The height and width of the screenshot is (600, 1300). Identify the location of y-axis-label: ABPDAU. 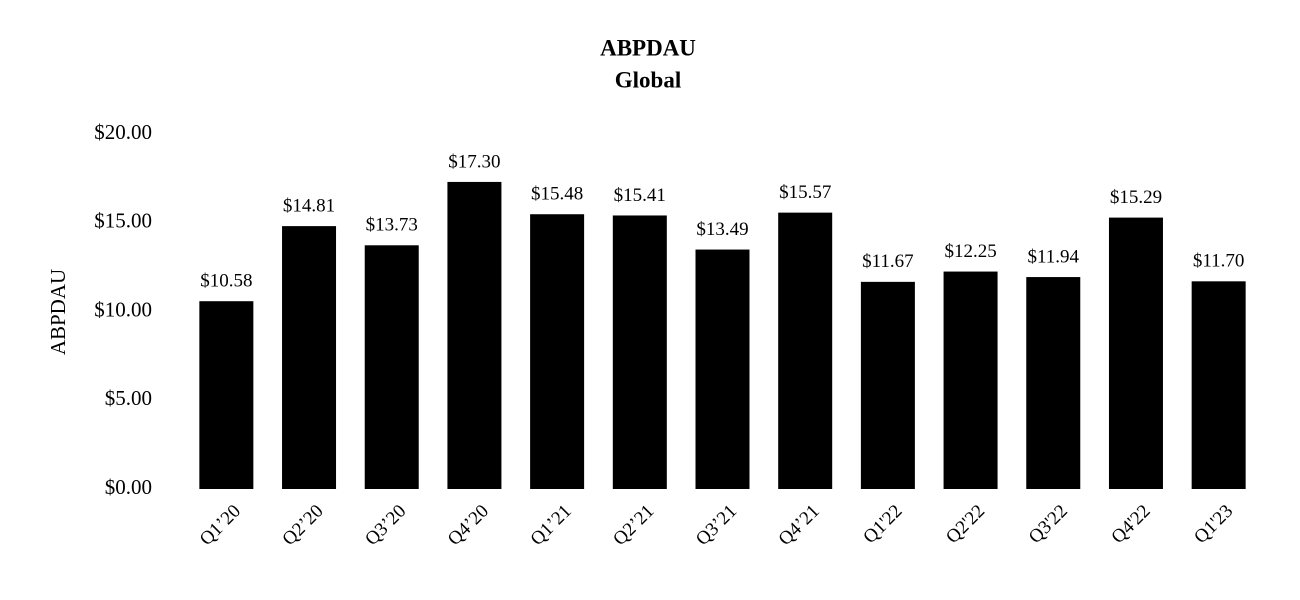
(58, 312).